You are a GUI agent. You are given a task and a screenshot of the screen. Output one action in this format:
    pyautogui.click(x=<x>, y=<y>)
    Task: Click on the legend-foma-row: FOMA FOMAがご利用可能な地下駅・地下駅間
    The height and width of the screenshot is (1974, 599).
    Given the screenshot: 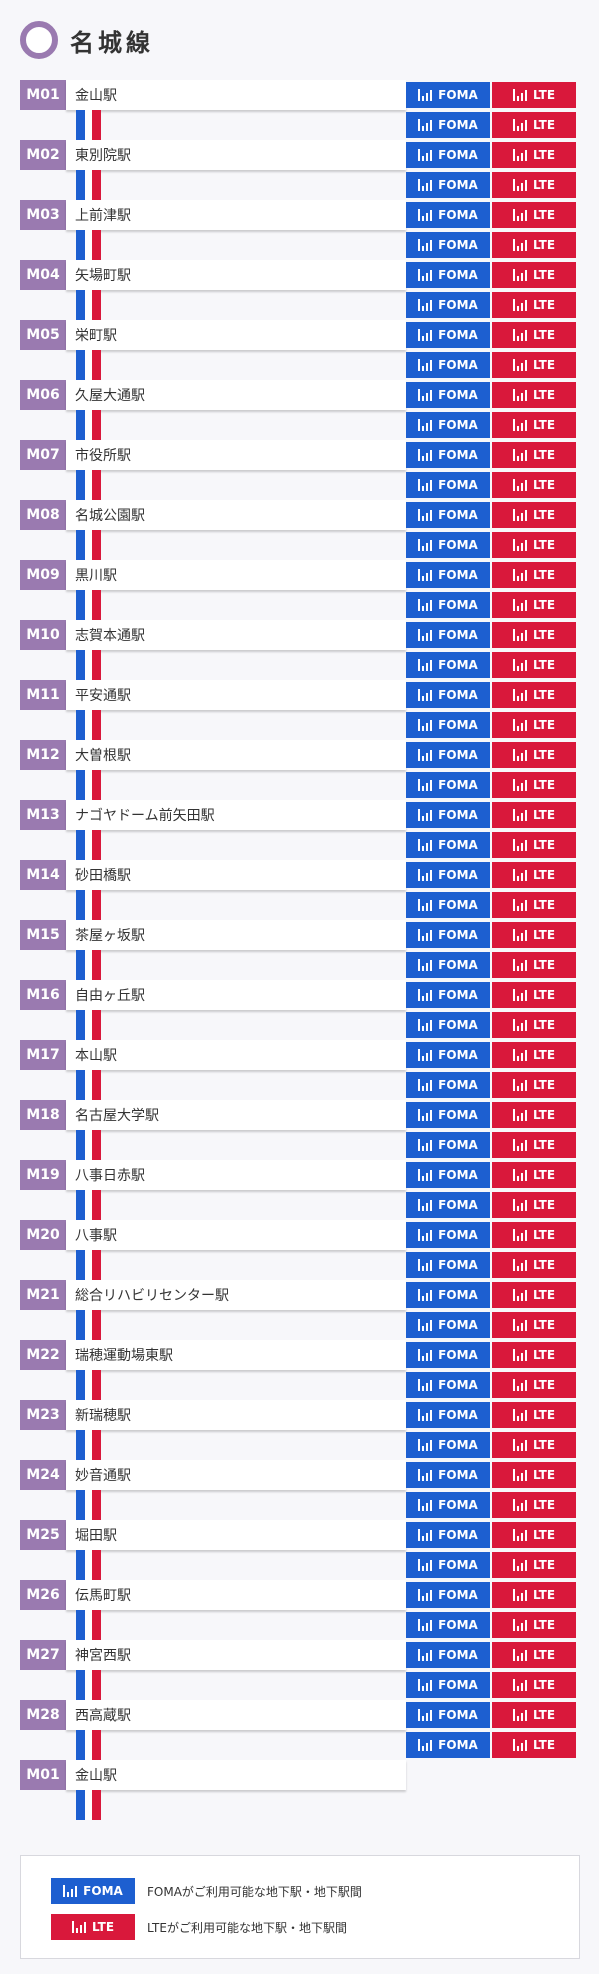 What is the action you would take?
    pyautogui.click(x=206, y=1891)
    